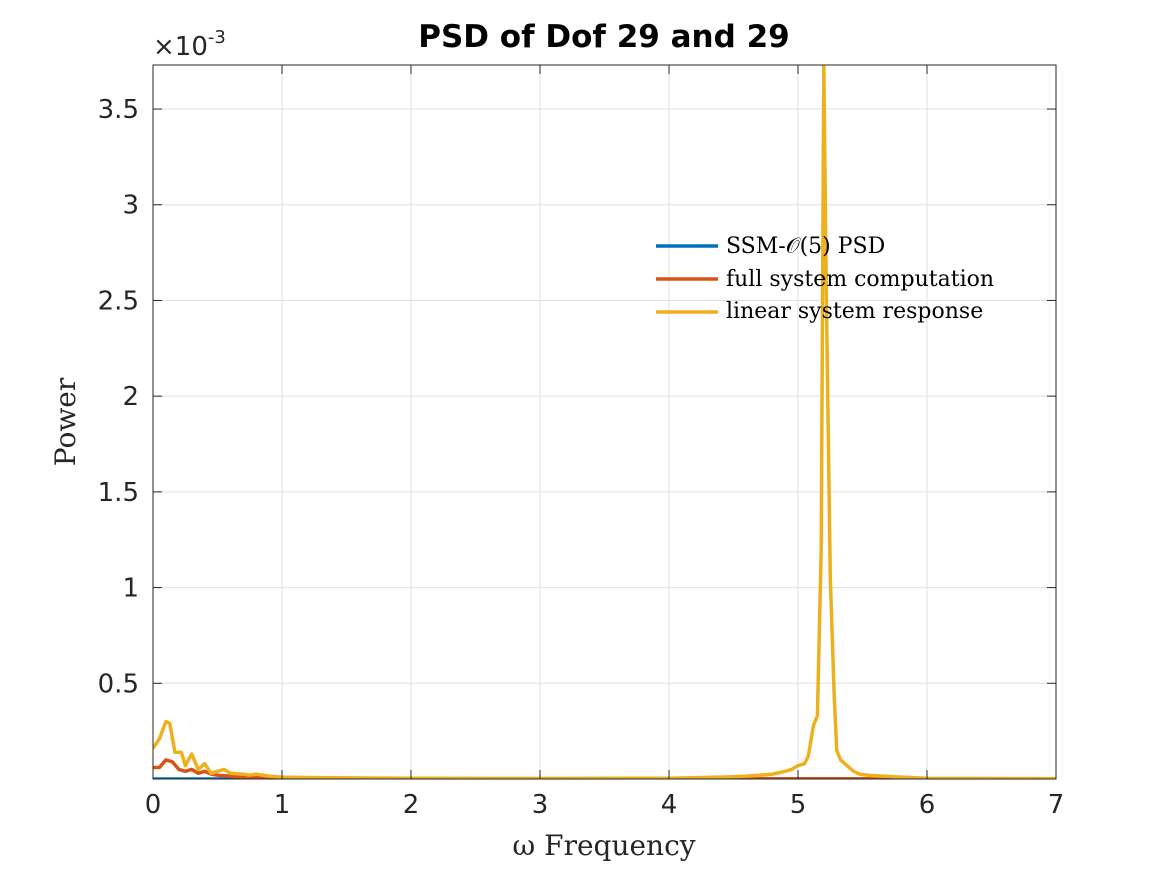 This screenshot has width=1167, height=875. Describe the element at coordinates (1056, 805) in the screenshot. I see `x-tick-label: 7` at that location.